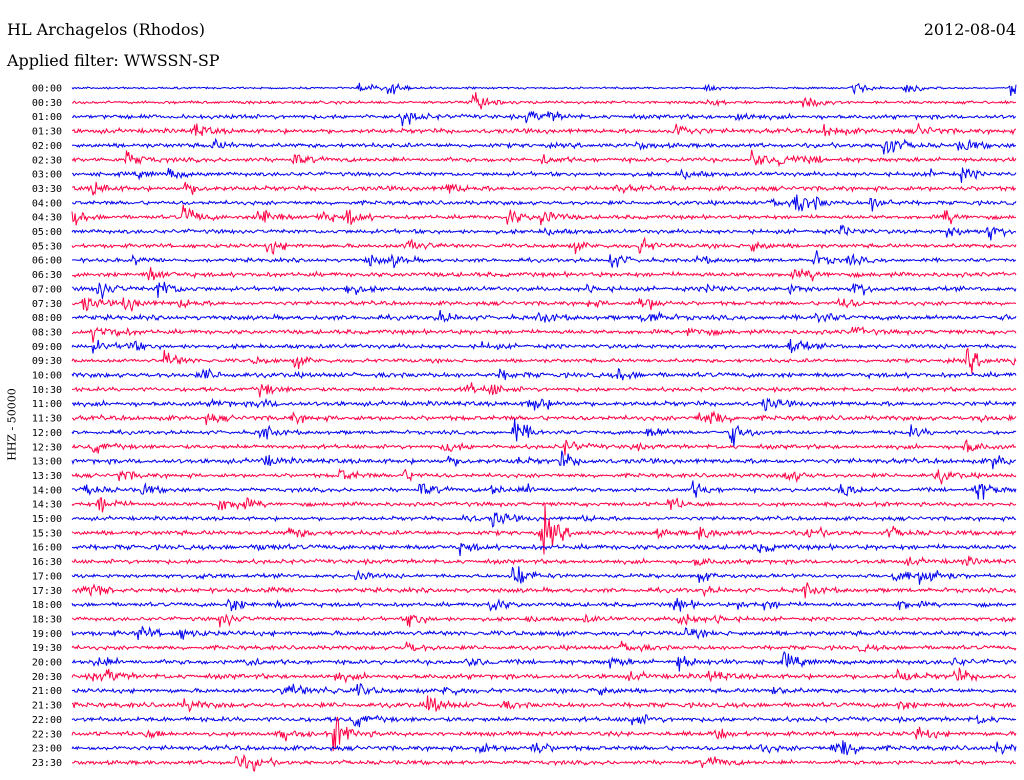 The image size is (1024, 780). I want to click on row-time-label: 23:00, so click(47, 749).